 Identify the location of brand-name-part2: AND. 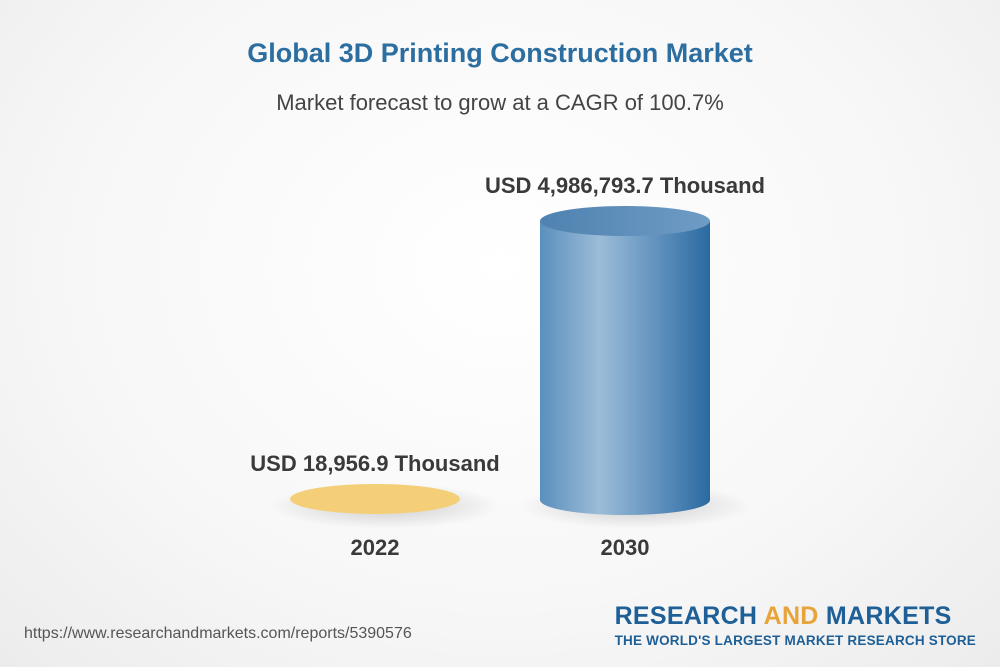
(791, 616).